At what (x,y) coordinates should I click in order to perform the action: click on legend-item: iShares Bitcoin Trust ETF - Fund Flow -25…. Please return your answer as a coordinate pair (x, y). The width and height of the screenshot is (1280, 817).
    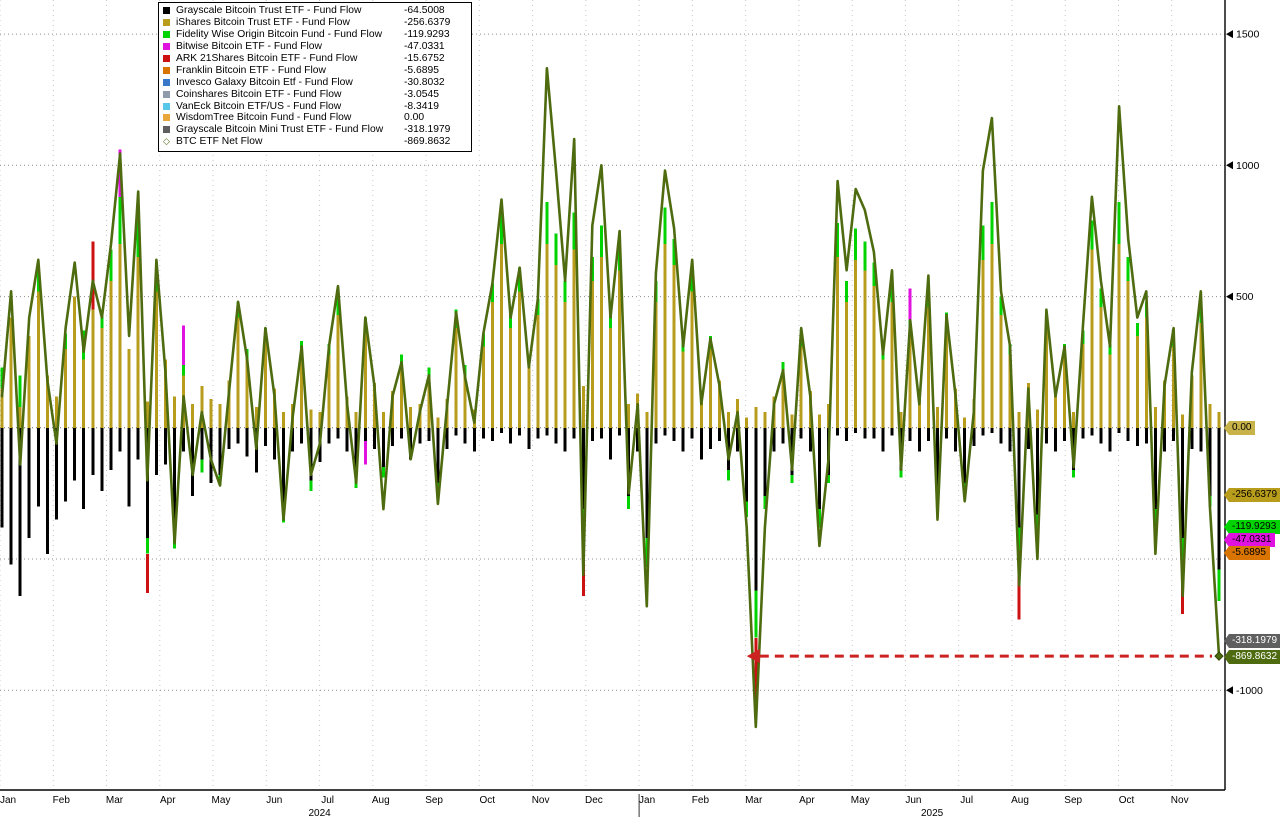
    Looking at the image, I should click on (314, 23).